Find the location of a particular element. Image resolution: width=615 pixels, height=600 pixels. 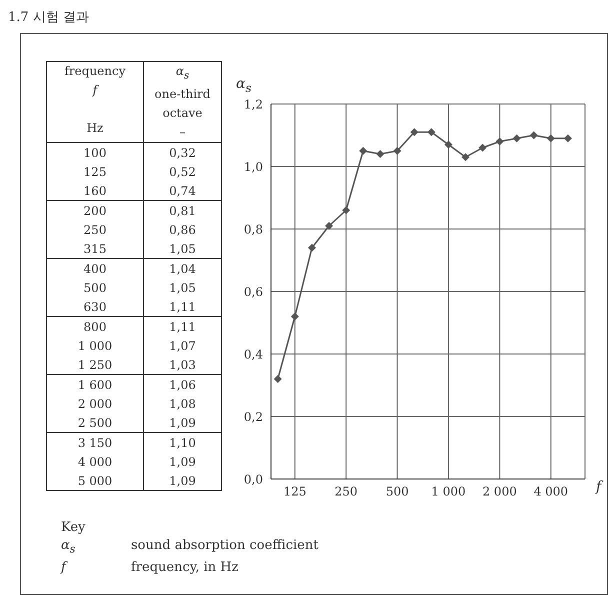

text: 100 is located at coordinates (95, 153).